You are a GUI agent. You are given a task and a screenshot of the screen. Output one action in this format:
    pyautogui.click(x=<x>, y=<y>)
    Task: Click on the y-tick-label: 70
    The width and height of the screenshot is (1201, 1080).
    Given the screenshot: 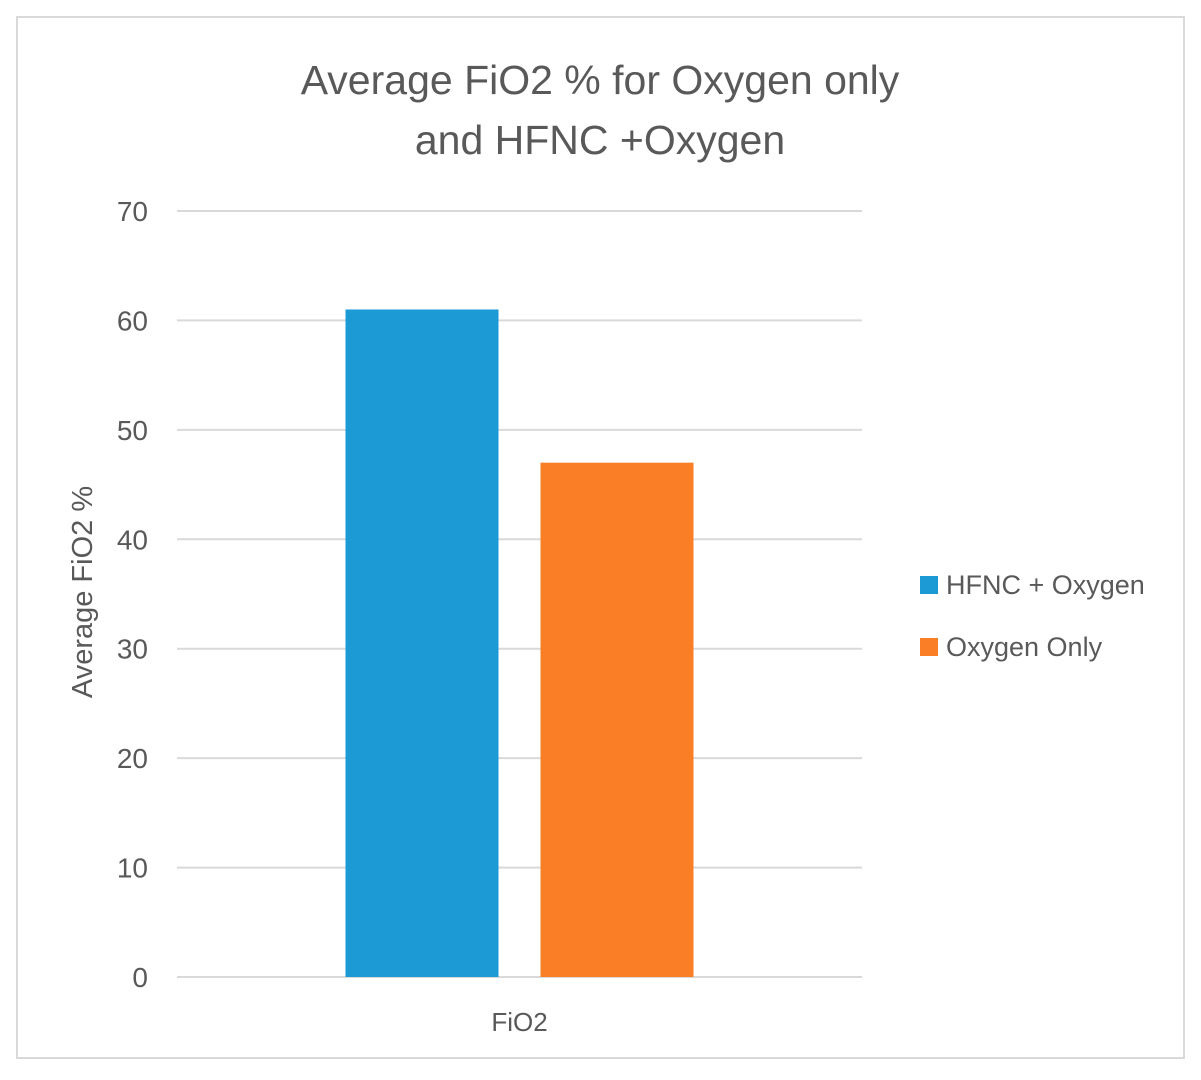 What is the action you would take?
    pyautogui.click(x=132, y=211)
    